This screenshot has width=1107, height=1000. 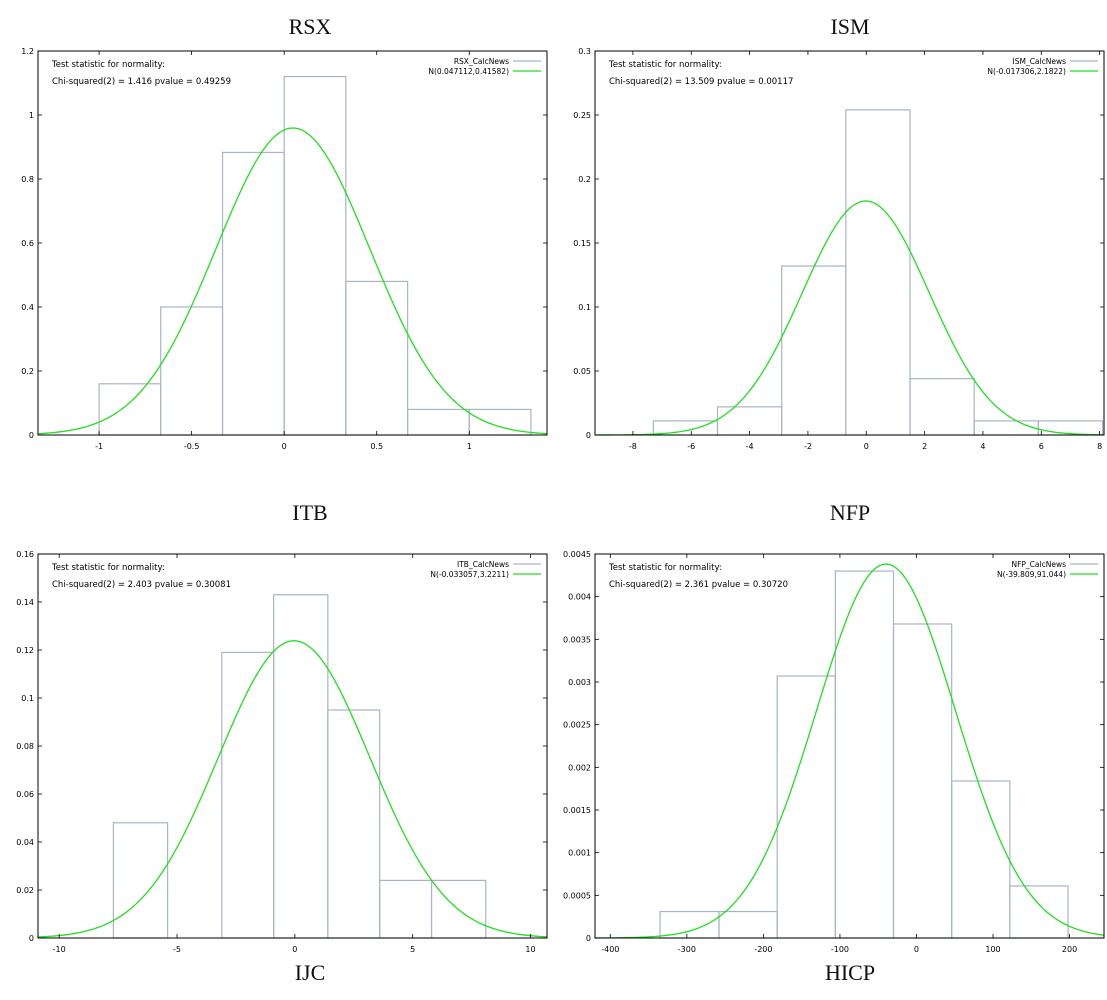 I want to click on x-tick-label: -6, so click(x=691, y=446).